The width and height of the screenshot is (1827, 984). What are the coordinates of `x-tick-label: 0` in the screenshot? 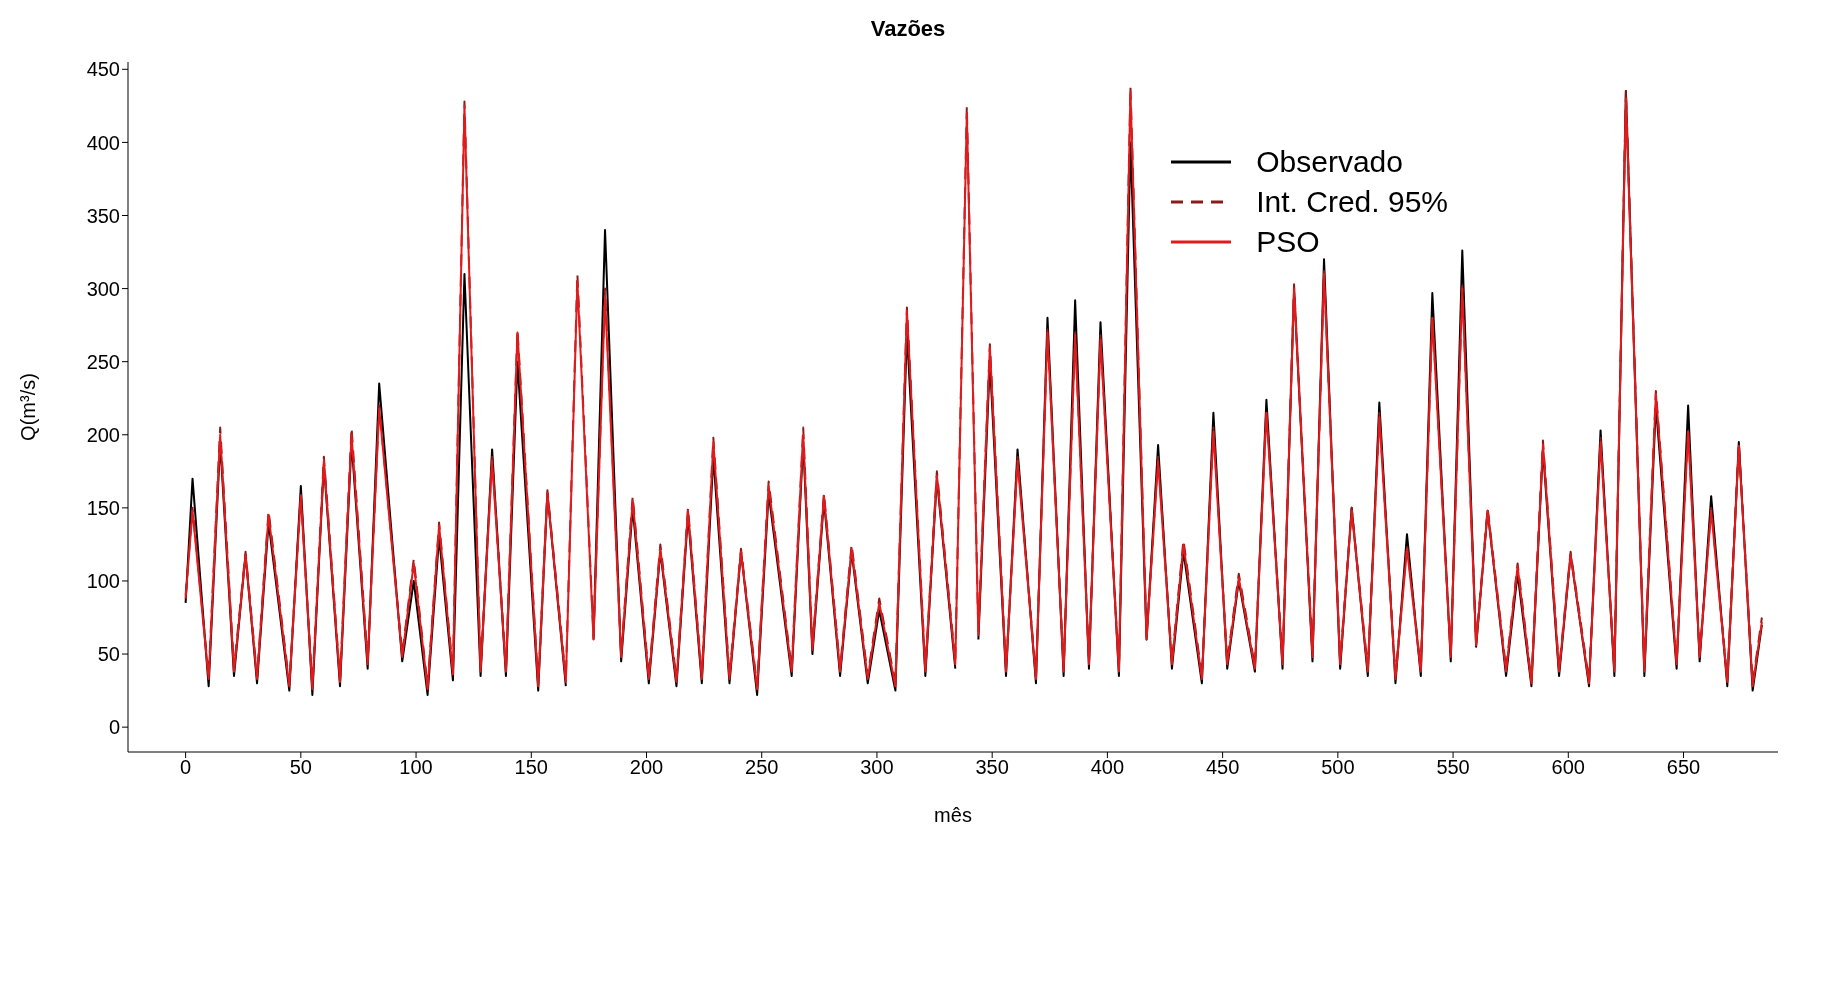 It's located at (186, 767).